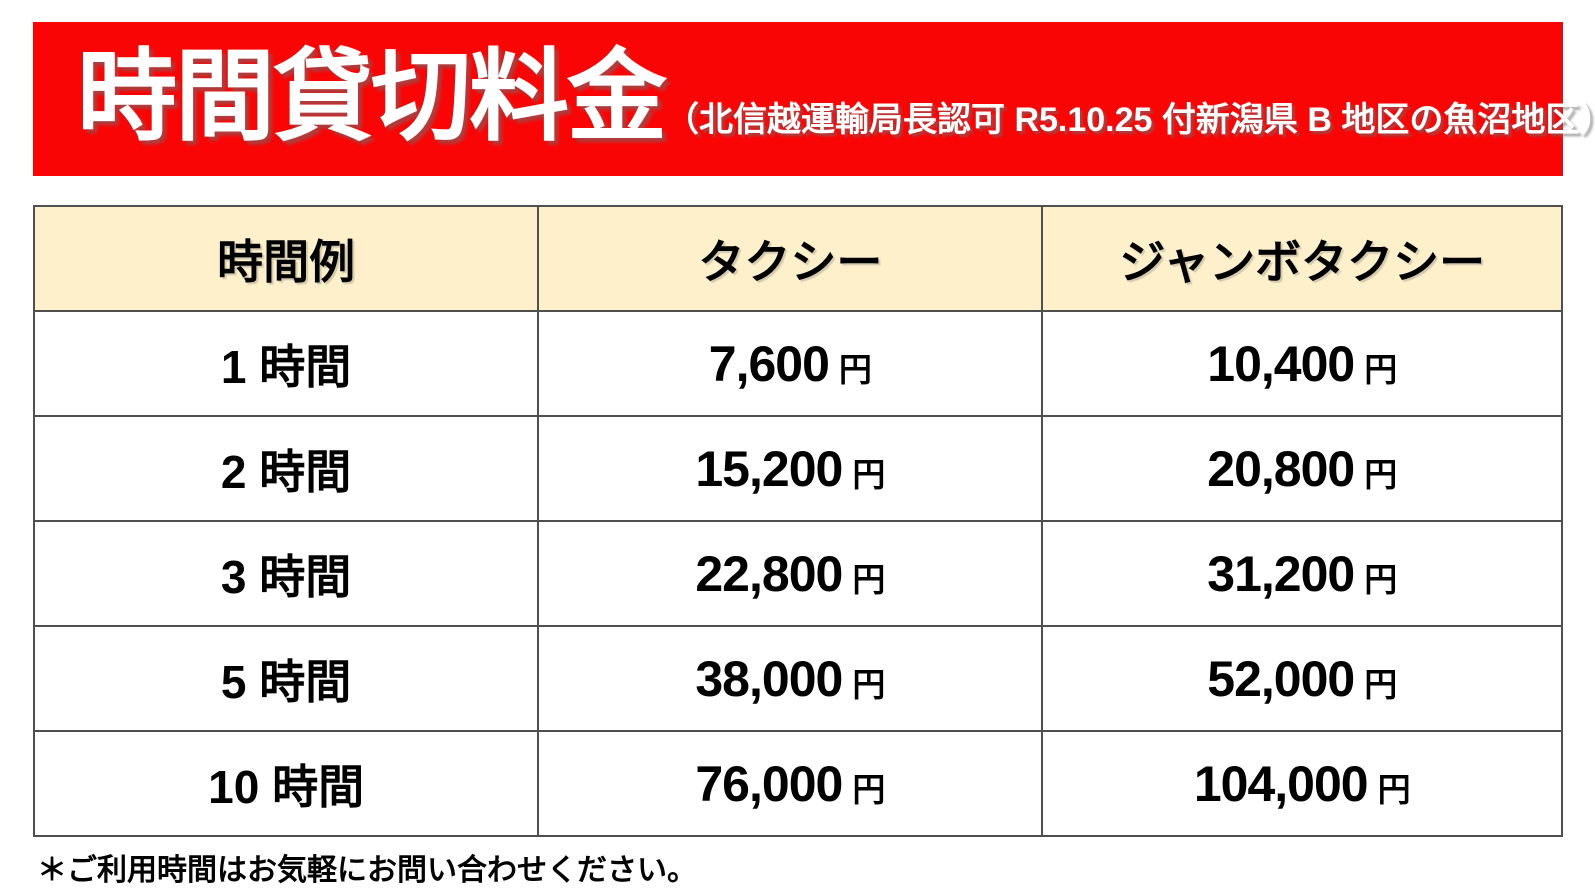 The height and width of the screenshot is (890, 1595). What do you see at coordinates (286, 573) in the screenshot?
I see `hours-value: 3 時間` at bounding box center [286, 573].